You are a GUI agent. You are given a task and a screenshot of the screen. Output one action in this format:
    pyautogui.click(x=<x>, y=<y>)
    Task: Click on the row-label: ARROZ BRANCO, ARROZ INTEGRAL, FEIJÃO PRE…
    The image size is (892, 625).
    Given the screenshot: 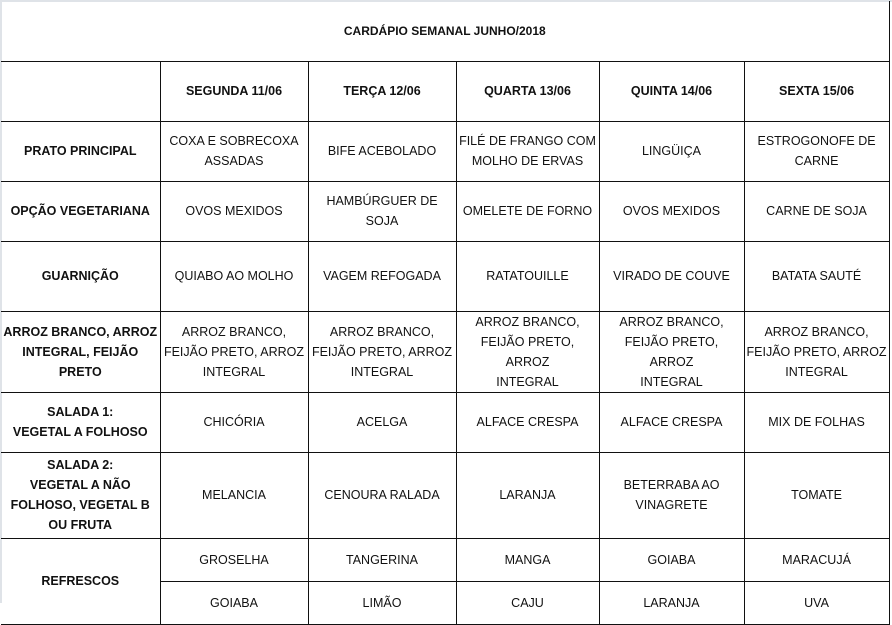 What is the action you would take?
    pyautogui.click(x=81, y=351)
    